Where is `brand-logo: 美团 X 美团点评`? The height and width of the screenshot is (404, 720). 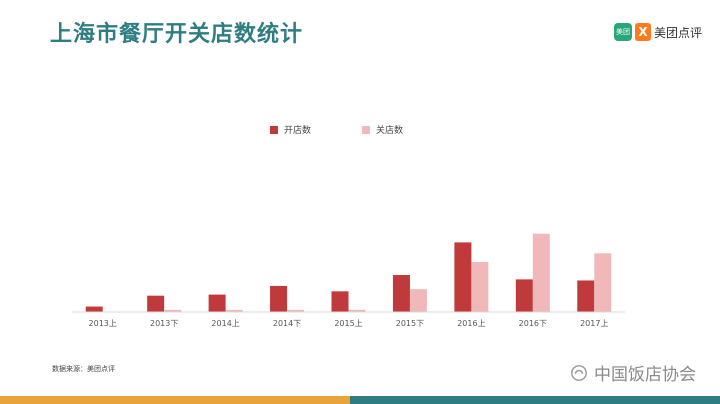 brand-logo: 美团 X 美团点评 is located at coordinates (657, 32).